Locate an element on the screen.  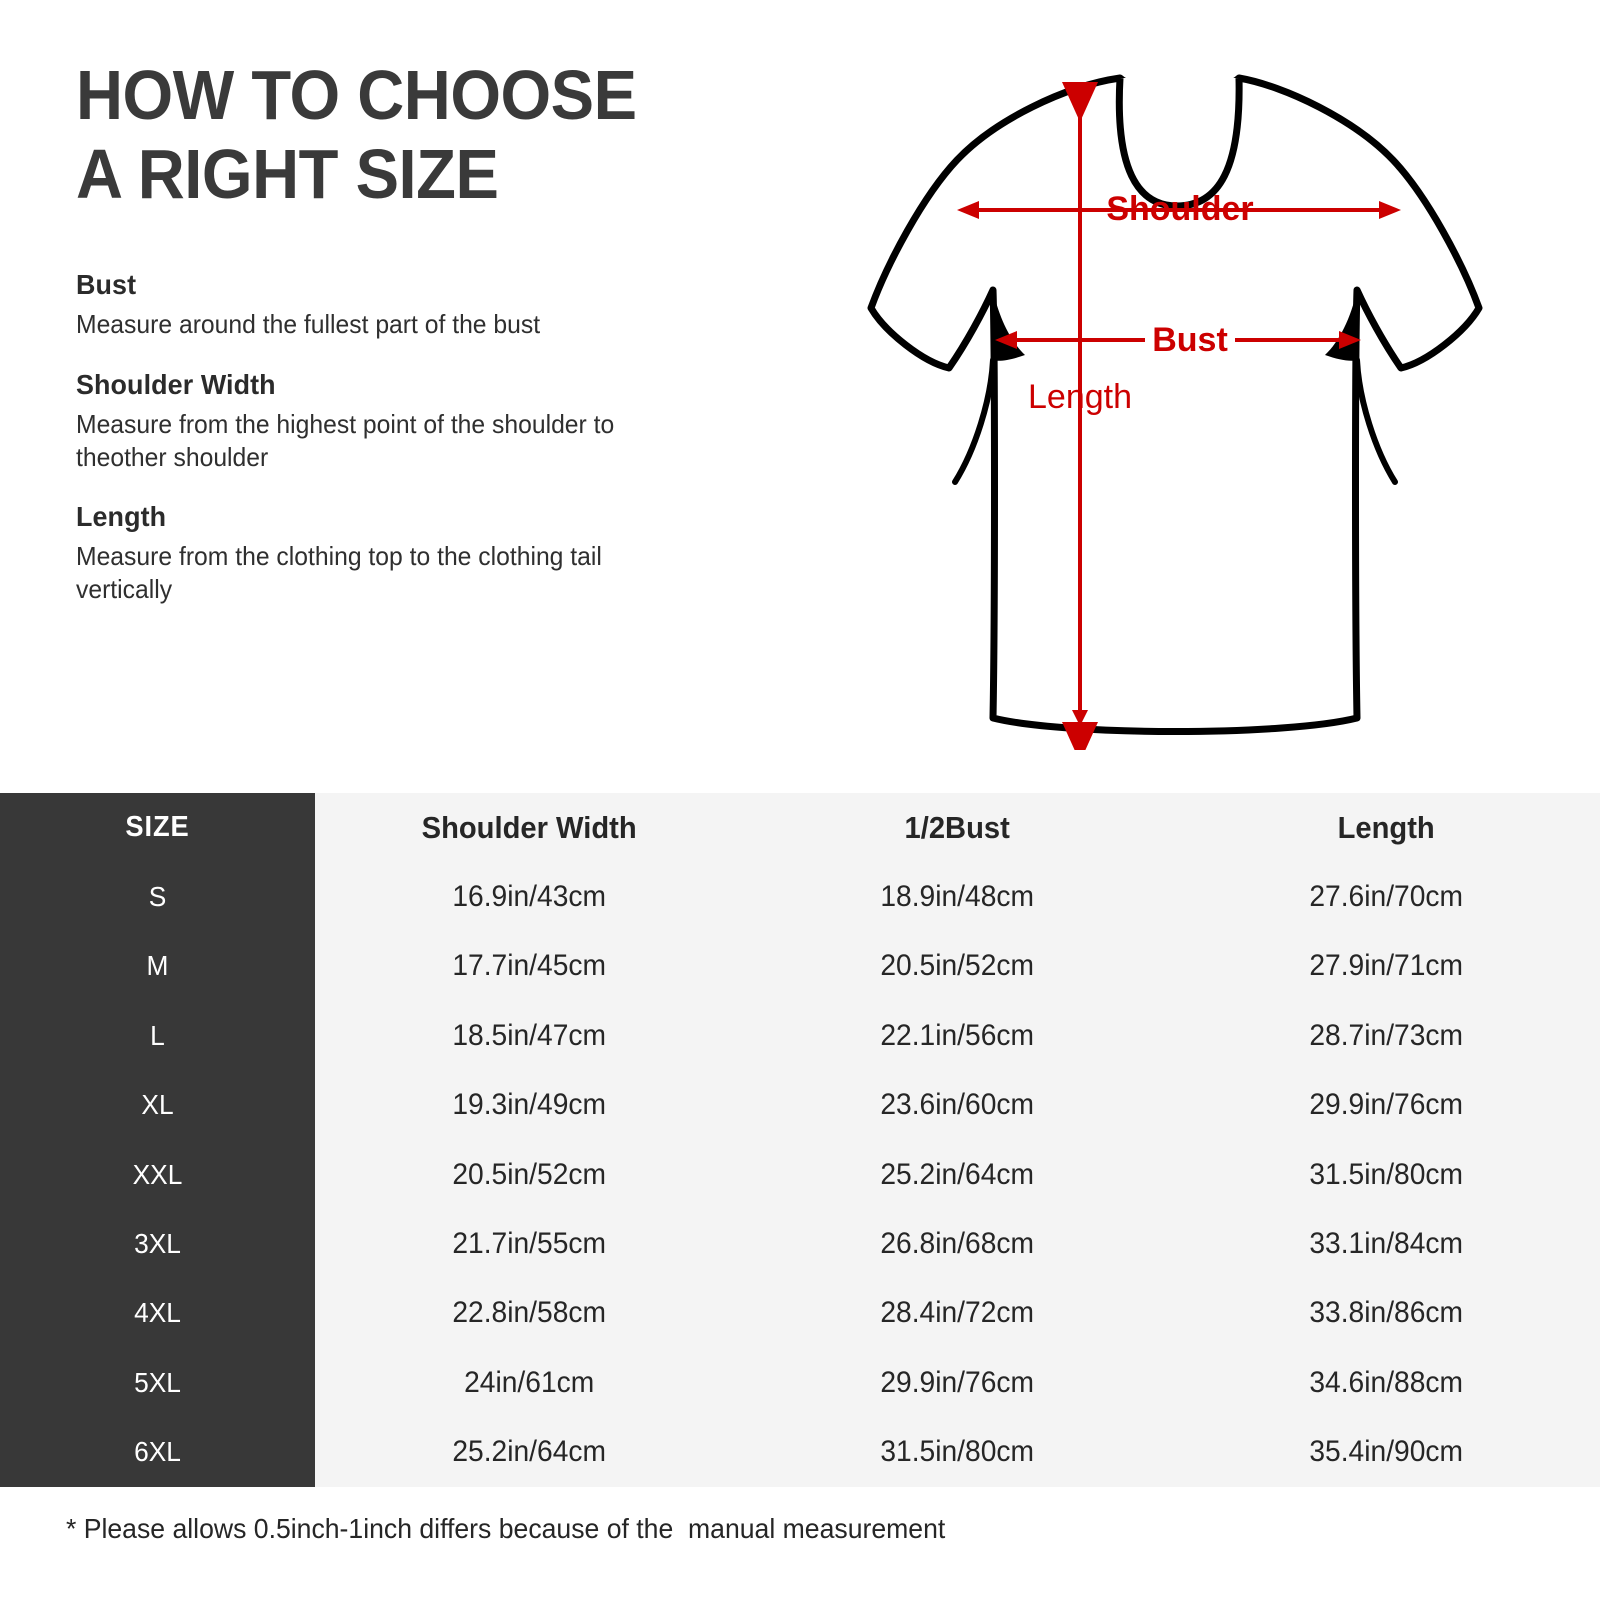
length-label: Length is located at coordinates (1080, 397).